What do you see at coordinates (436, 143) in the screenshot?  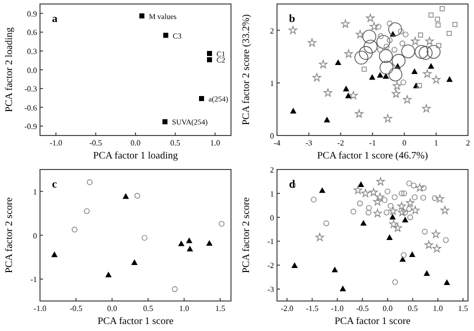 I see `x-tick-label: 1` at bounding box center [436, 143].